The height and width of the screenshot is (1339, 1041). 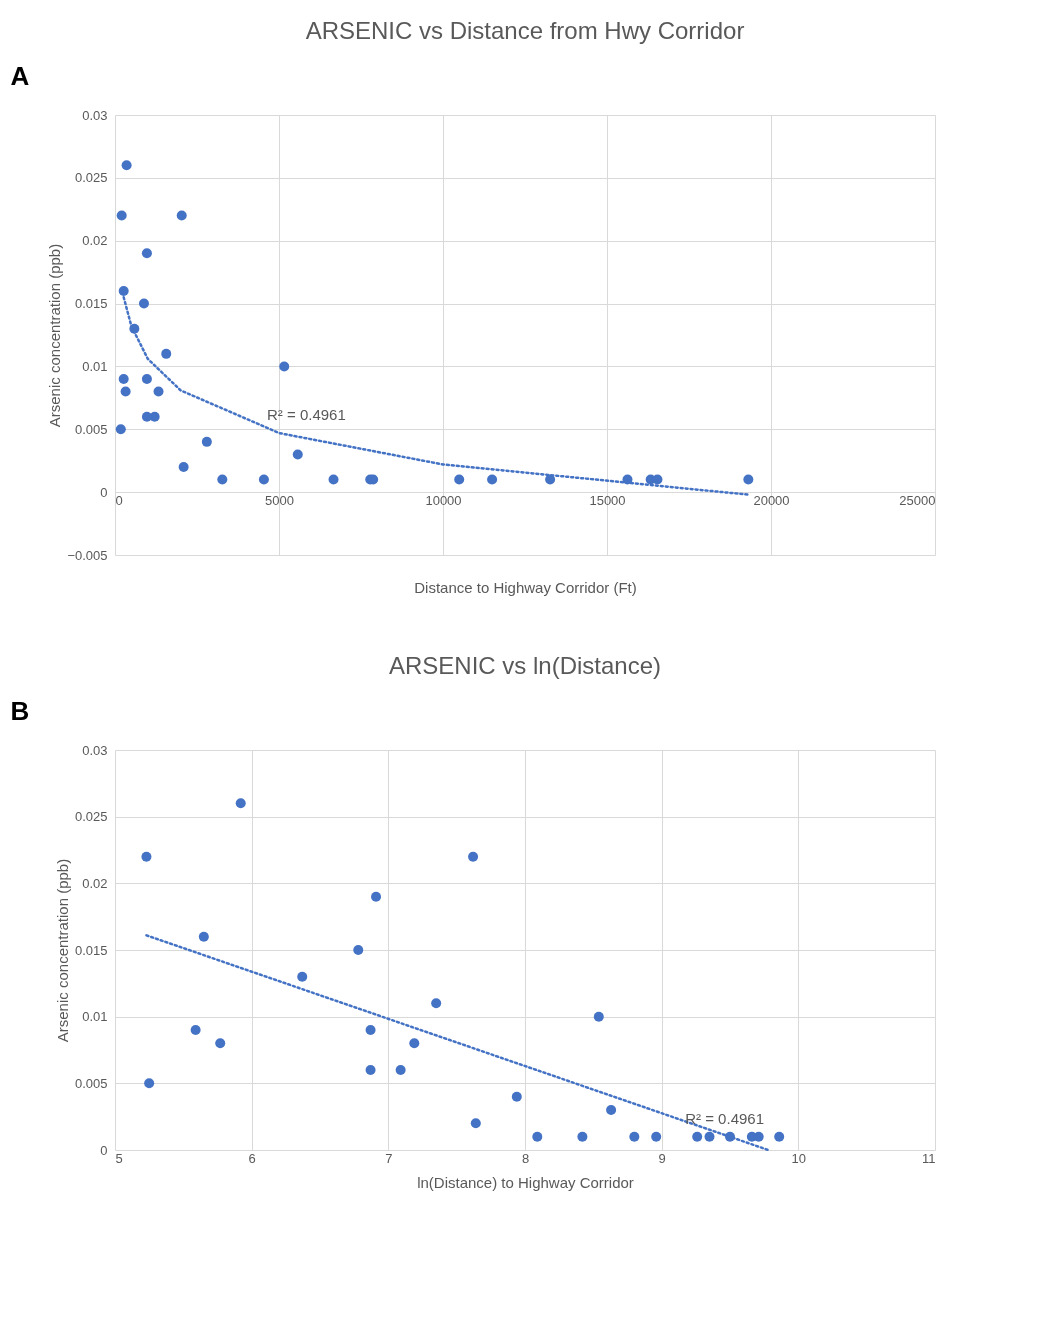 What do you see at coordinates (662, 1158) in the screenshot?
I see `x-tick-label: 9` at bounding box center [662, 1158].